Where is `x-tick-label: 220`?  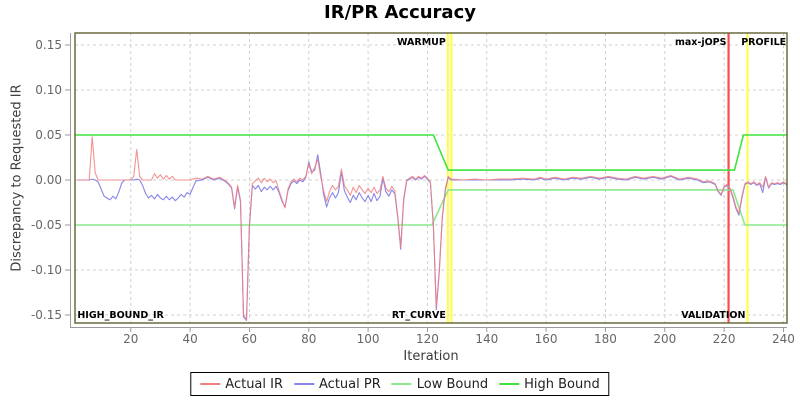
x-tick-label: 220 is located at coordinates (724, 339).